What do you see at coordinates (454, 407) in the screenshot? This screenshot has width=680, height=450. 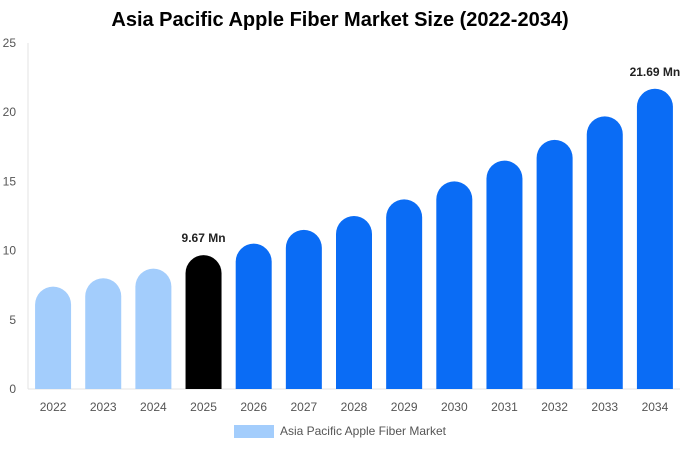 I see `x-tick-label: 2030` at bounding box center [454, 407].